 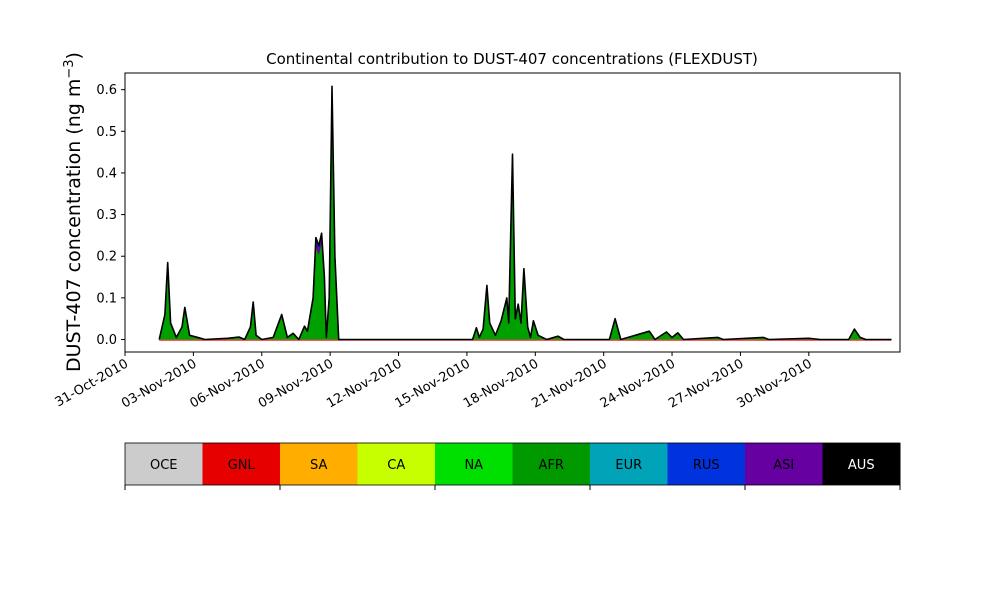 I want to click on y-tick-label: 0.4, so click(x=106, y=173).